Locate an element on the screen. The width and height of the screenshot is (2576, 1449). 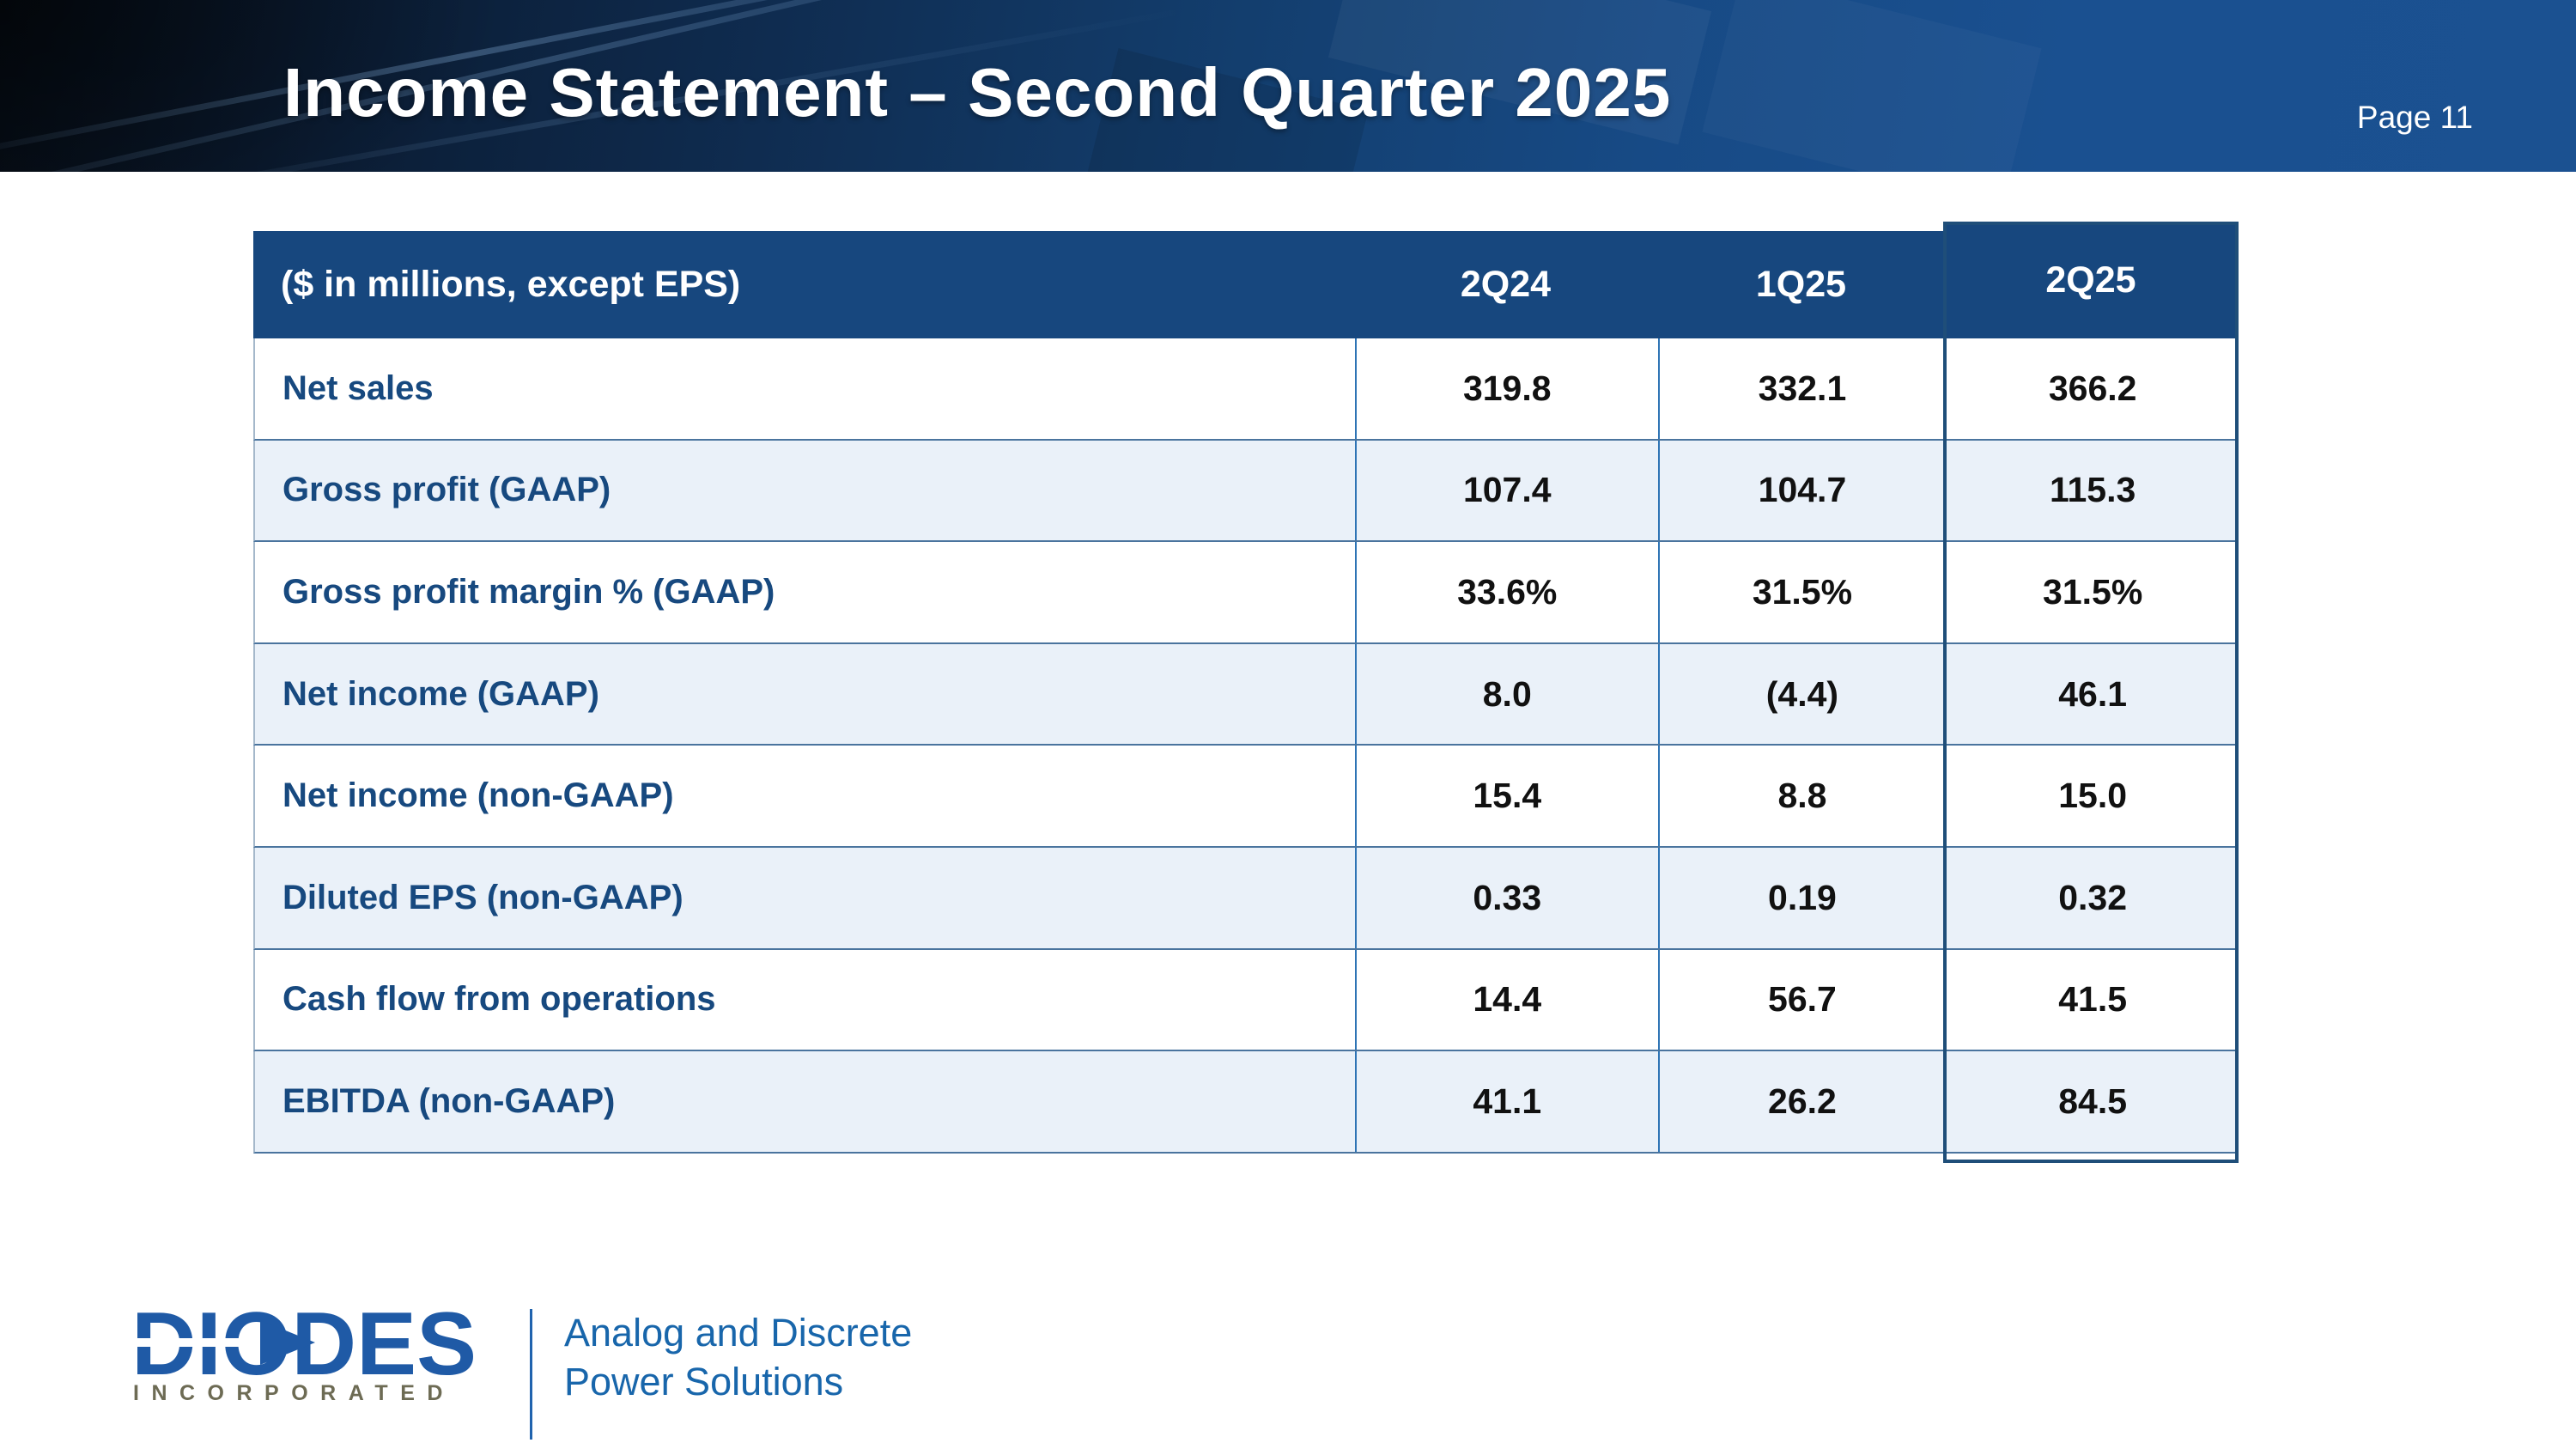
row-value-1q25: 56.7 is located at coordinates (1801, 999).